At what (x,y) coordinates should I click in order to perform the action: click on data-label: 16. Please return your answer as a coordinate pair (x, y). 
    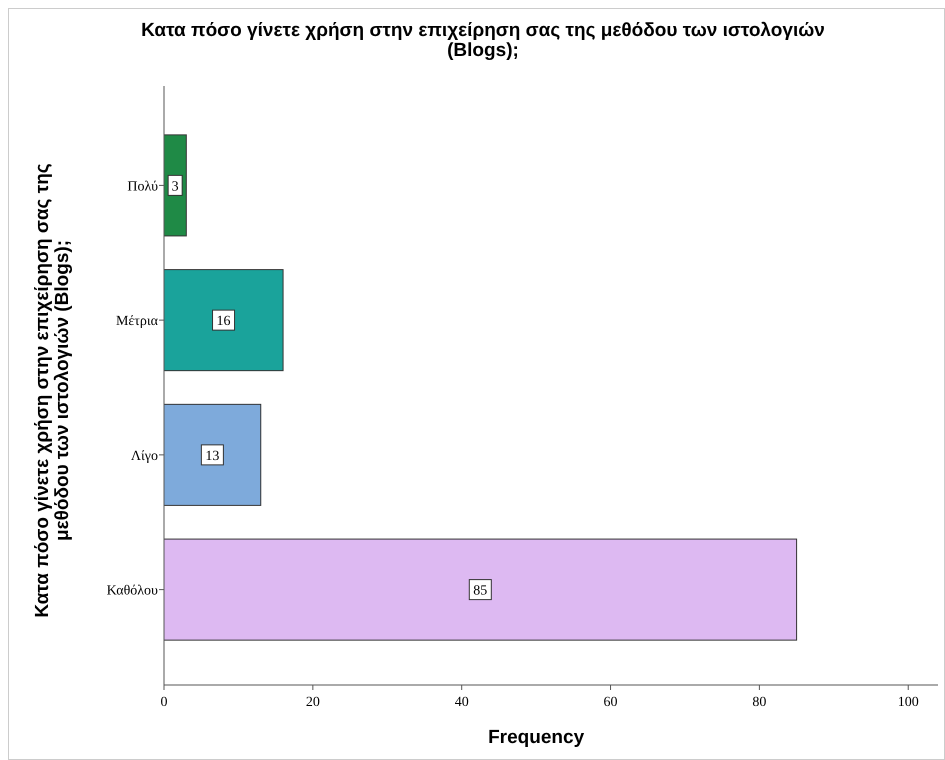
    Looking at the image, I should click on (223, 322).